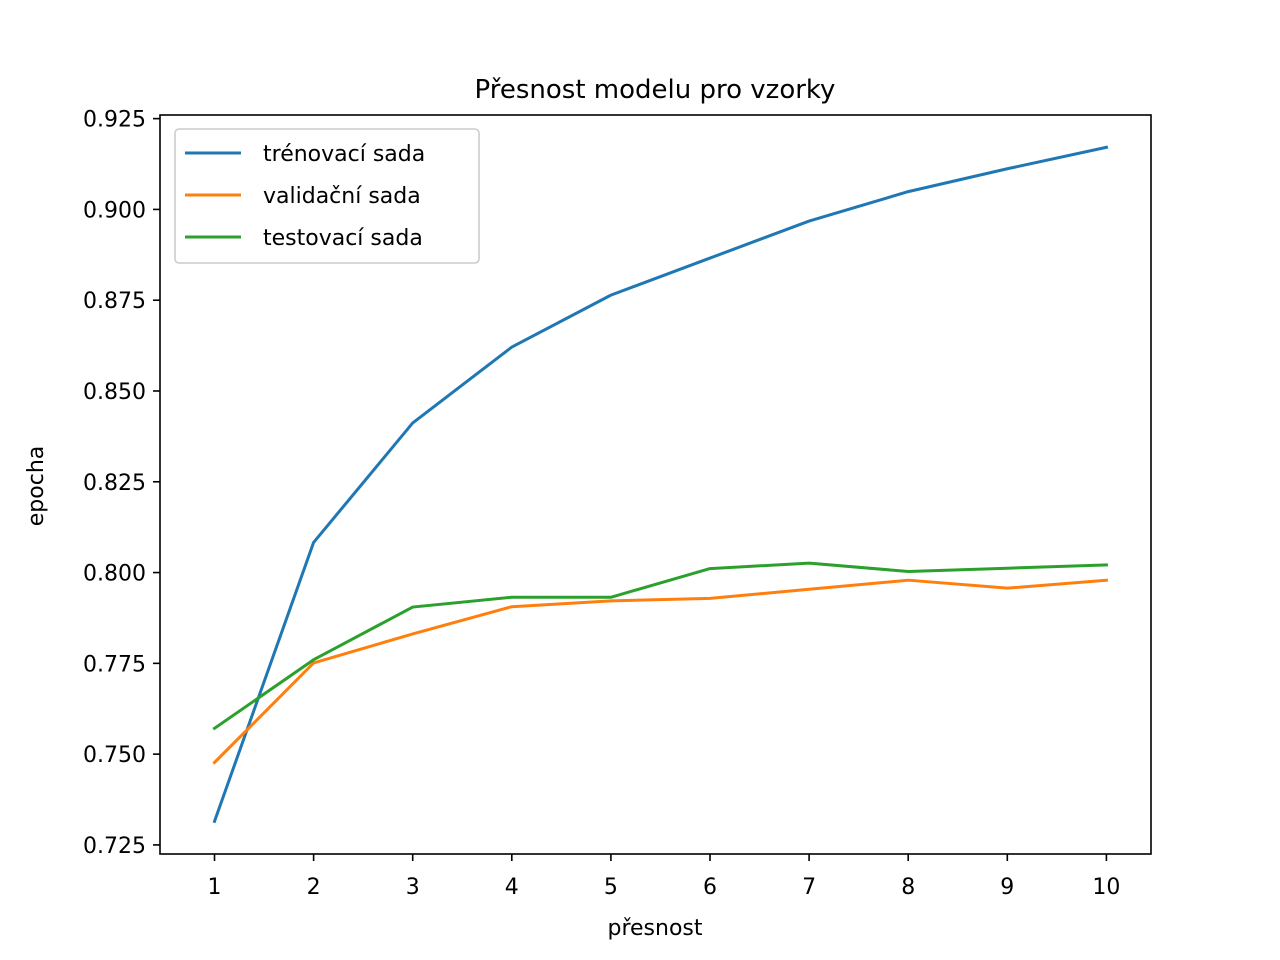 The image size is (1280, 960). Describe the element at coordinates (1007, 887) in the screenshot. I see `x-tick-label: 9` at that location.